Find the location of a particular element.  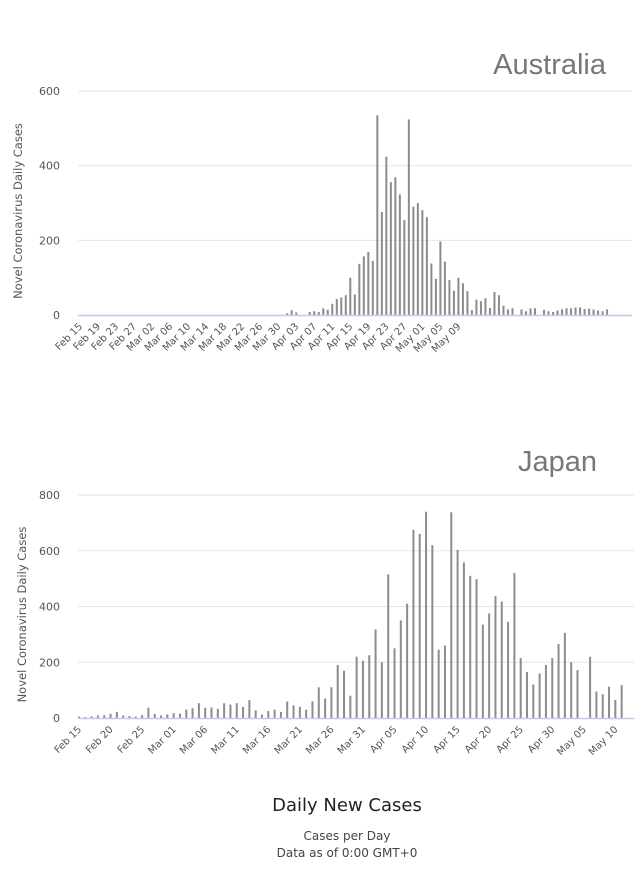

japan-x-tick-label: Apr 30 is located at coordinates (541, 739).